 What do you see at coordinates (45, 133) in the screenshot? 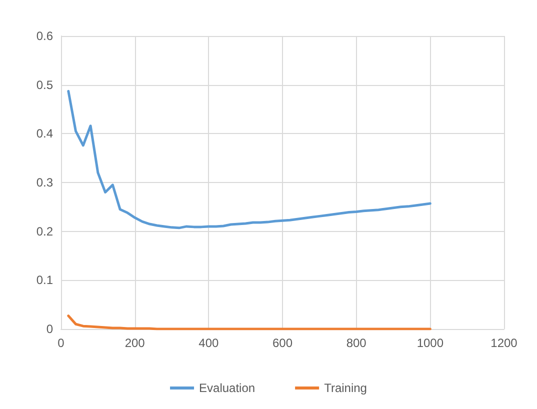
I see `y-tick-label: 0.4` at bounding box center [45, 133].